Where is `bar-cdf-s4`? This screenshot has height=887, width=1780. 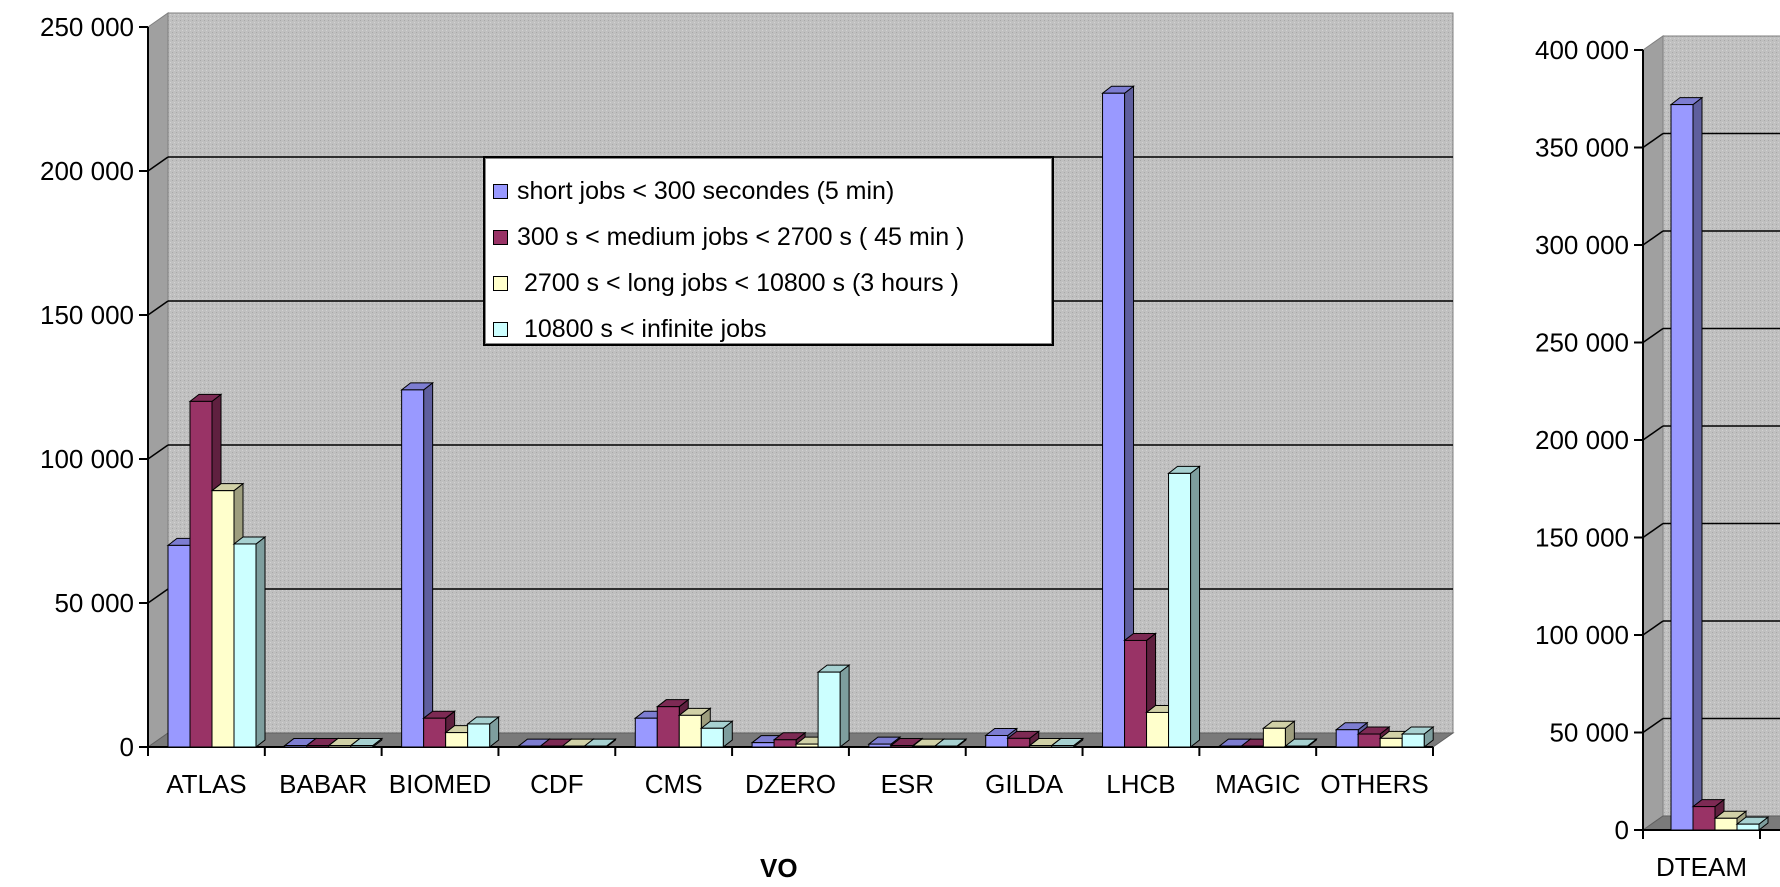
bar-cdf-s4 is located at coordinates (599, 743).